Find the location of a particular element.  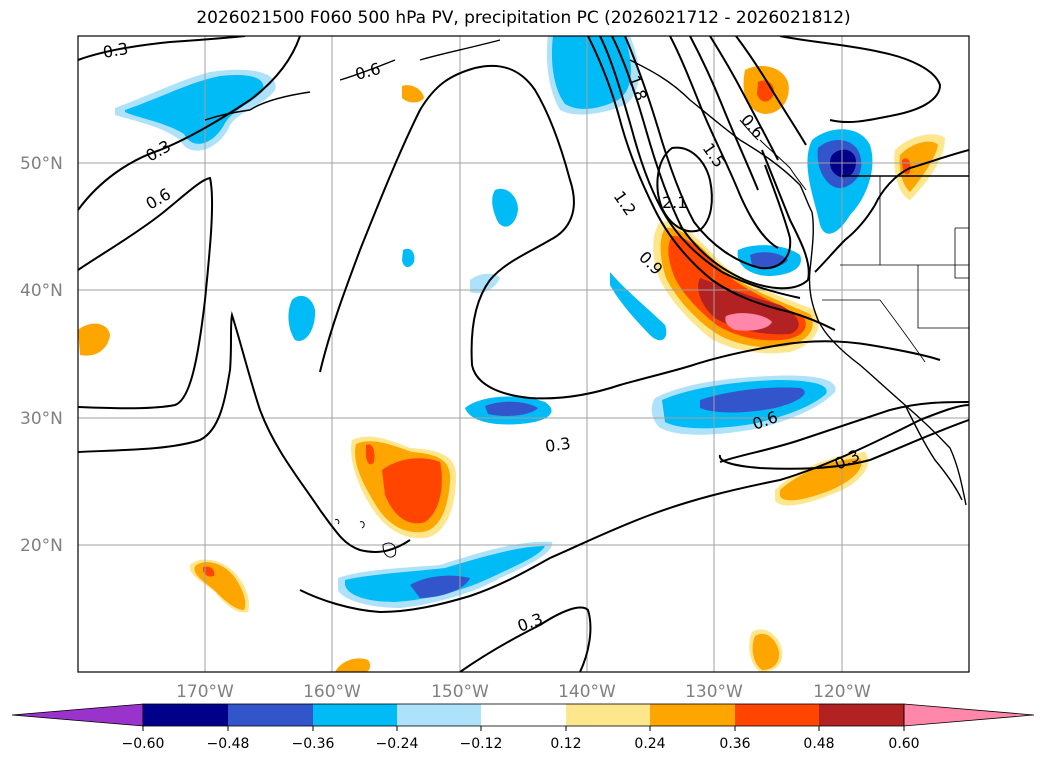

pos-blob-main-pink is located at coordinates (748, 322).